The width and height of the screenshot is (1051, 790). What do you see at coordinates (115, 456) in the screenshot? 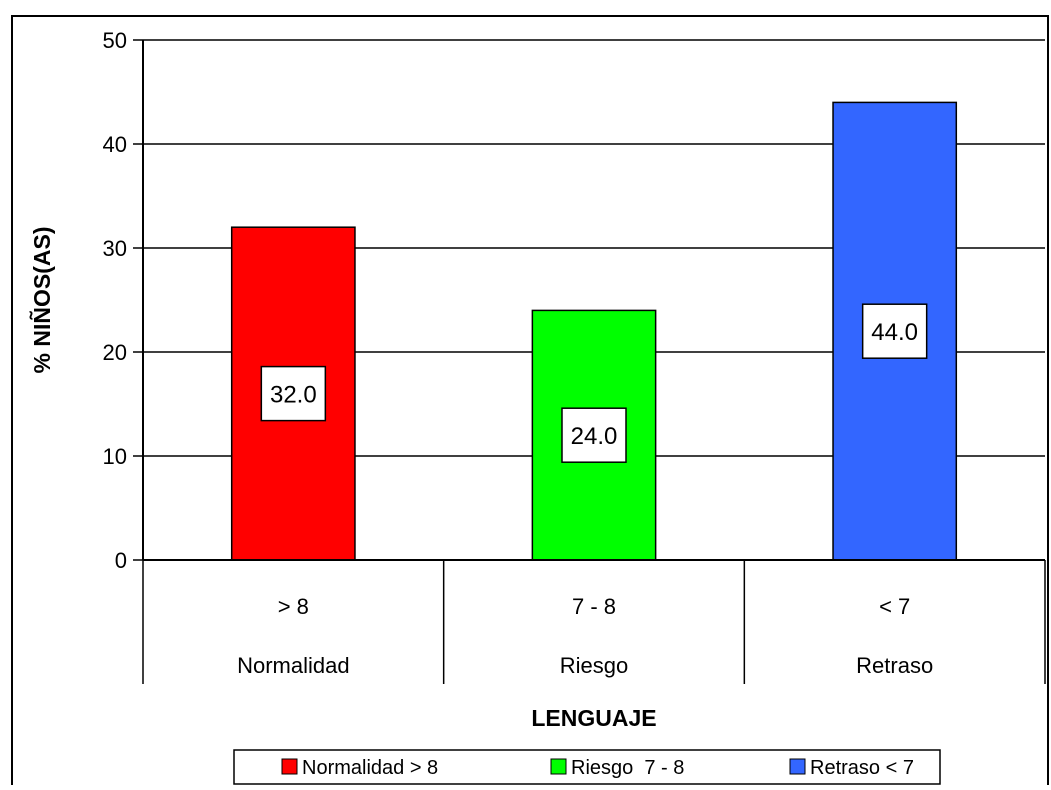
I see `y-tick-label: 10` at bounding box center [115, 456].